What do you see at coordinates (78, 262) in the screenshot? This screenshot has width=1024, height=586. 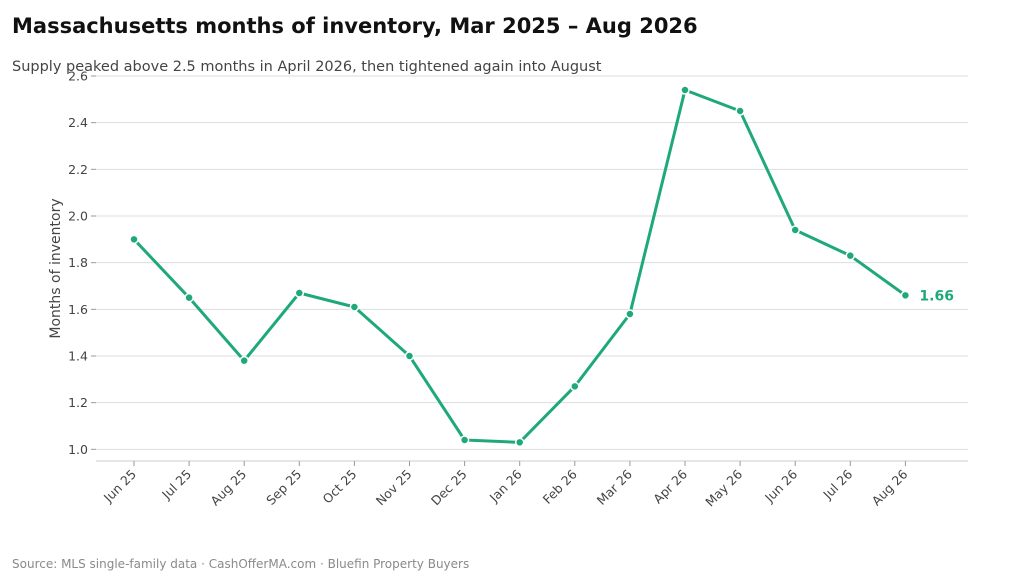 I see `y-tick-label: 1.8` at bounding box center [78, 262].